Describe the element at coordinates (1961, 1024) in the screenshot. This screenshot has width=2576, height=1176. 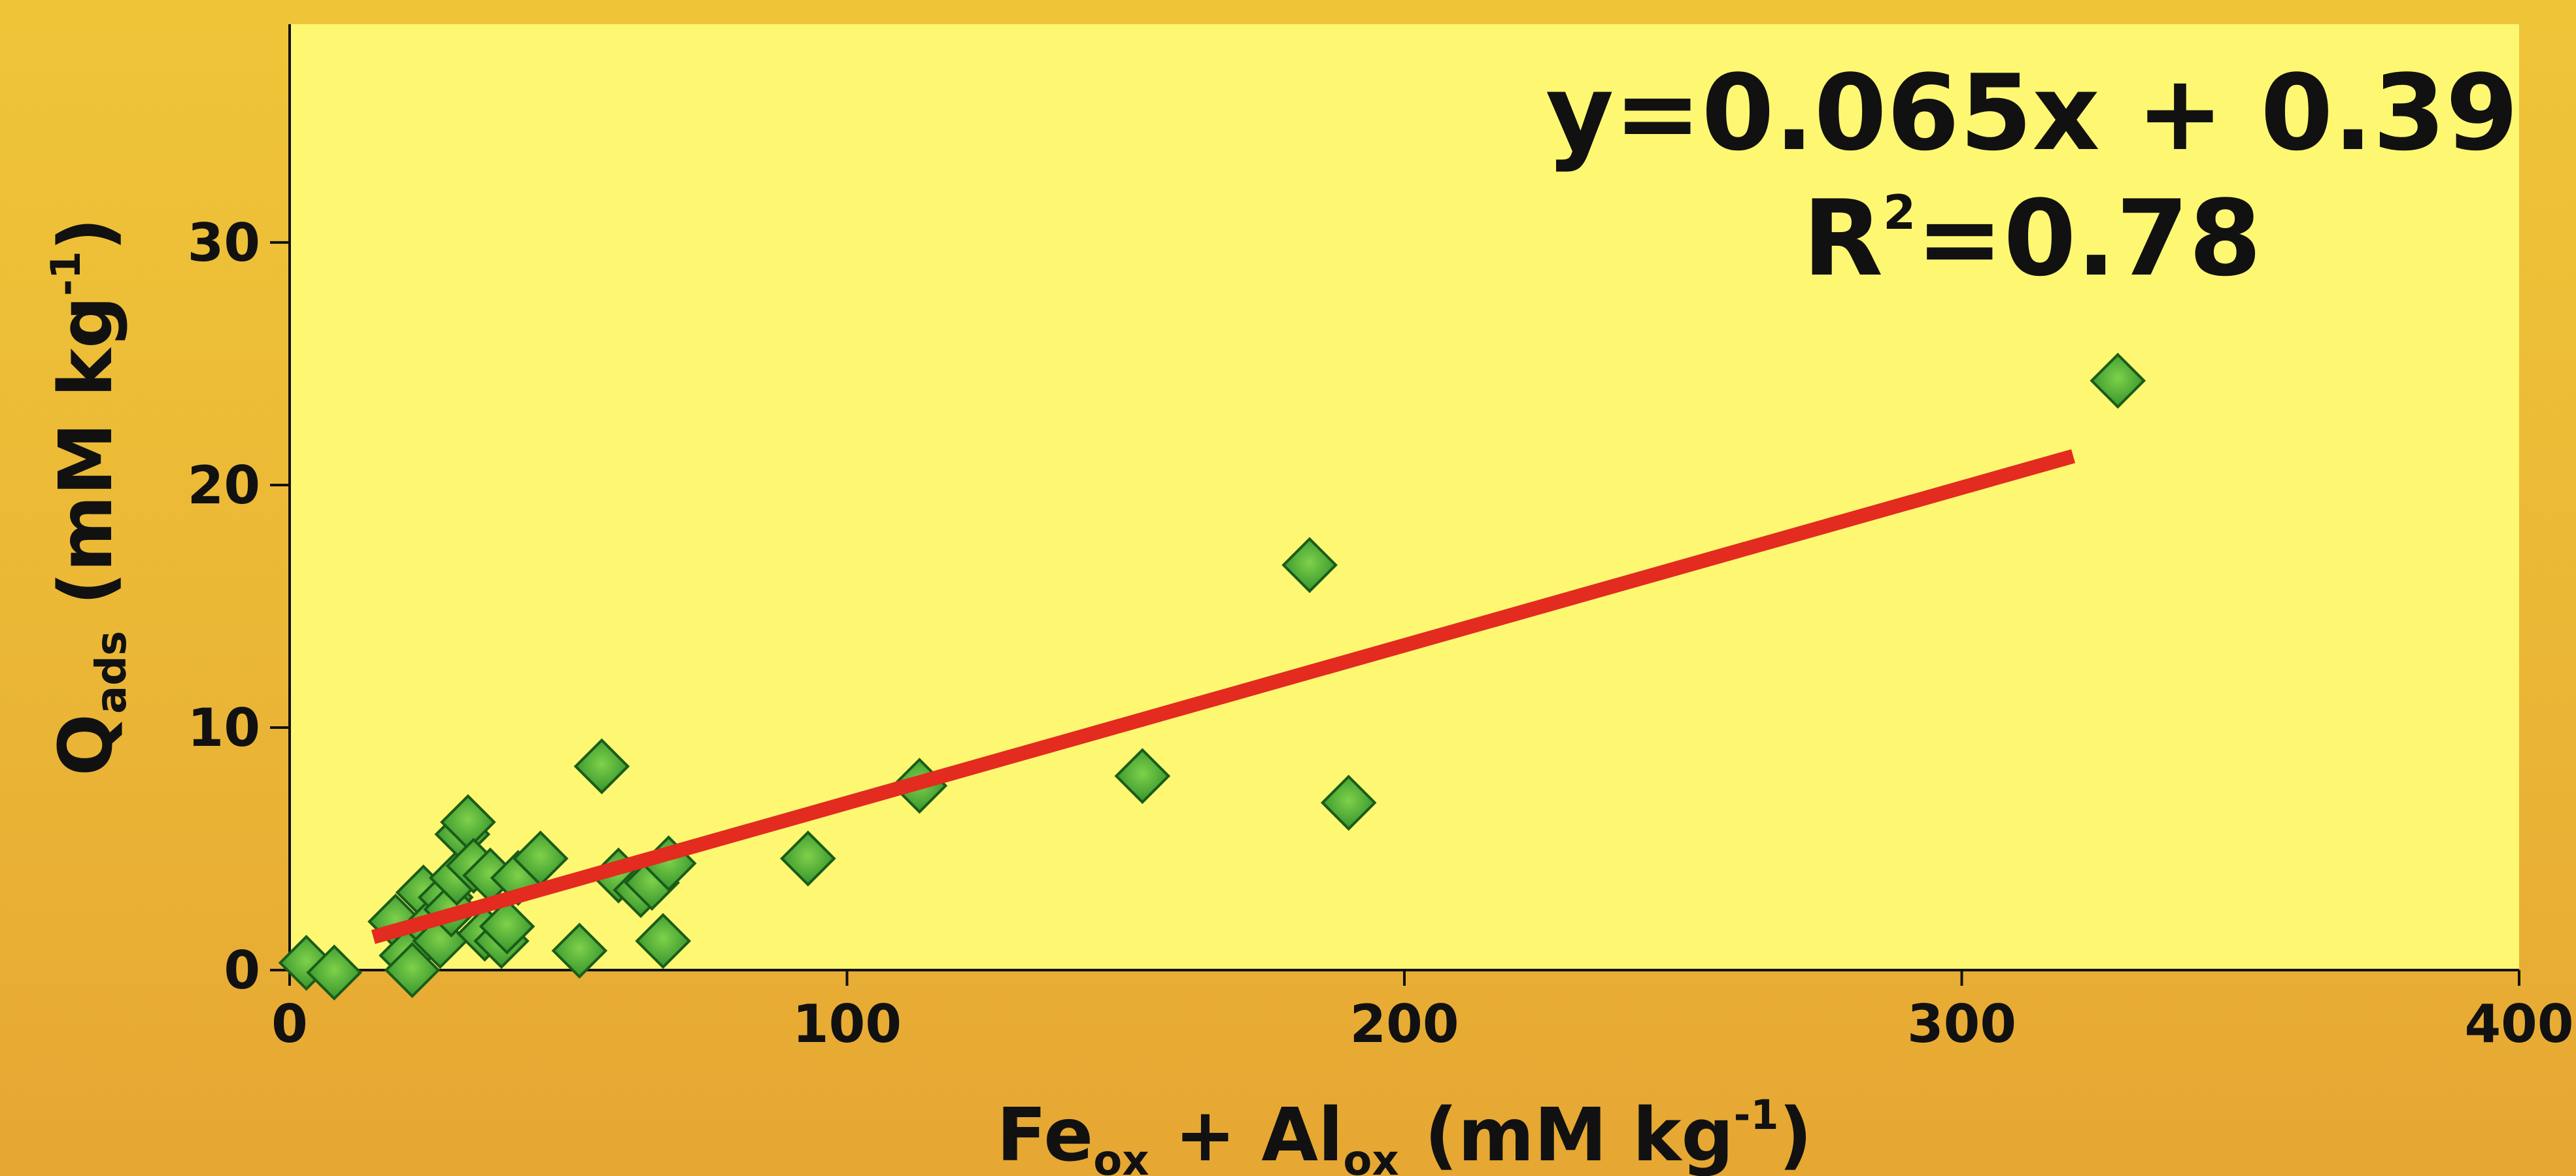
I see `x-tick-label: 300` at that location.